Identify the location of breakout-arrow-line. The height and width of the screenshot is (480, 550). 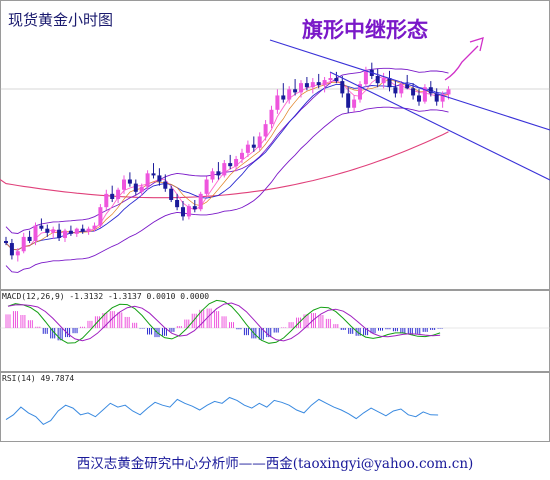
(461, 63).